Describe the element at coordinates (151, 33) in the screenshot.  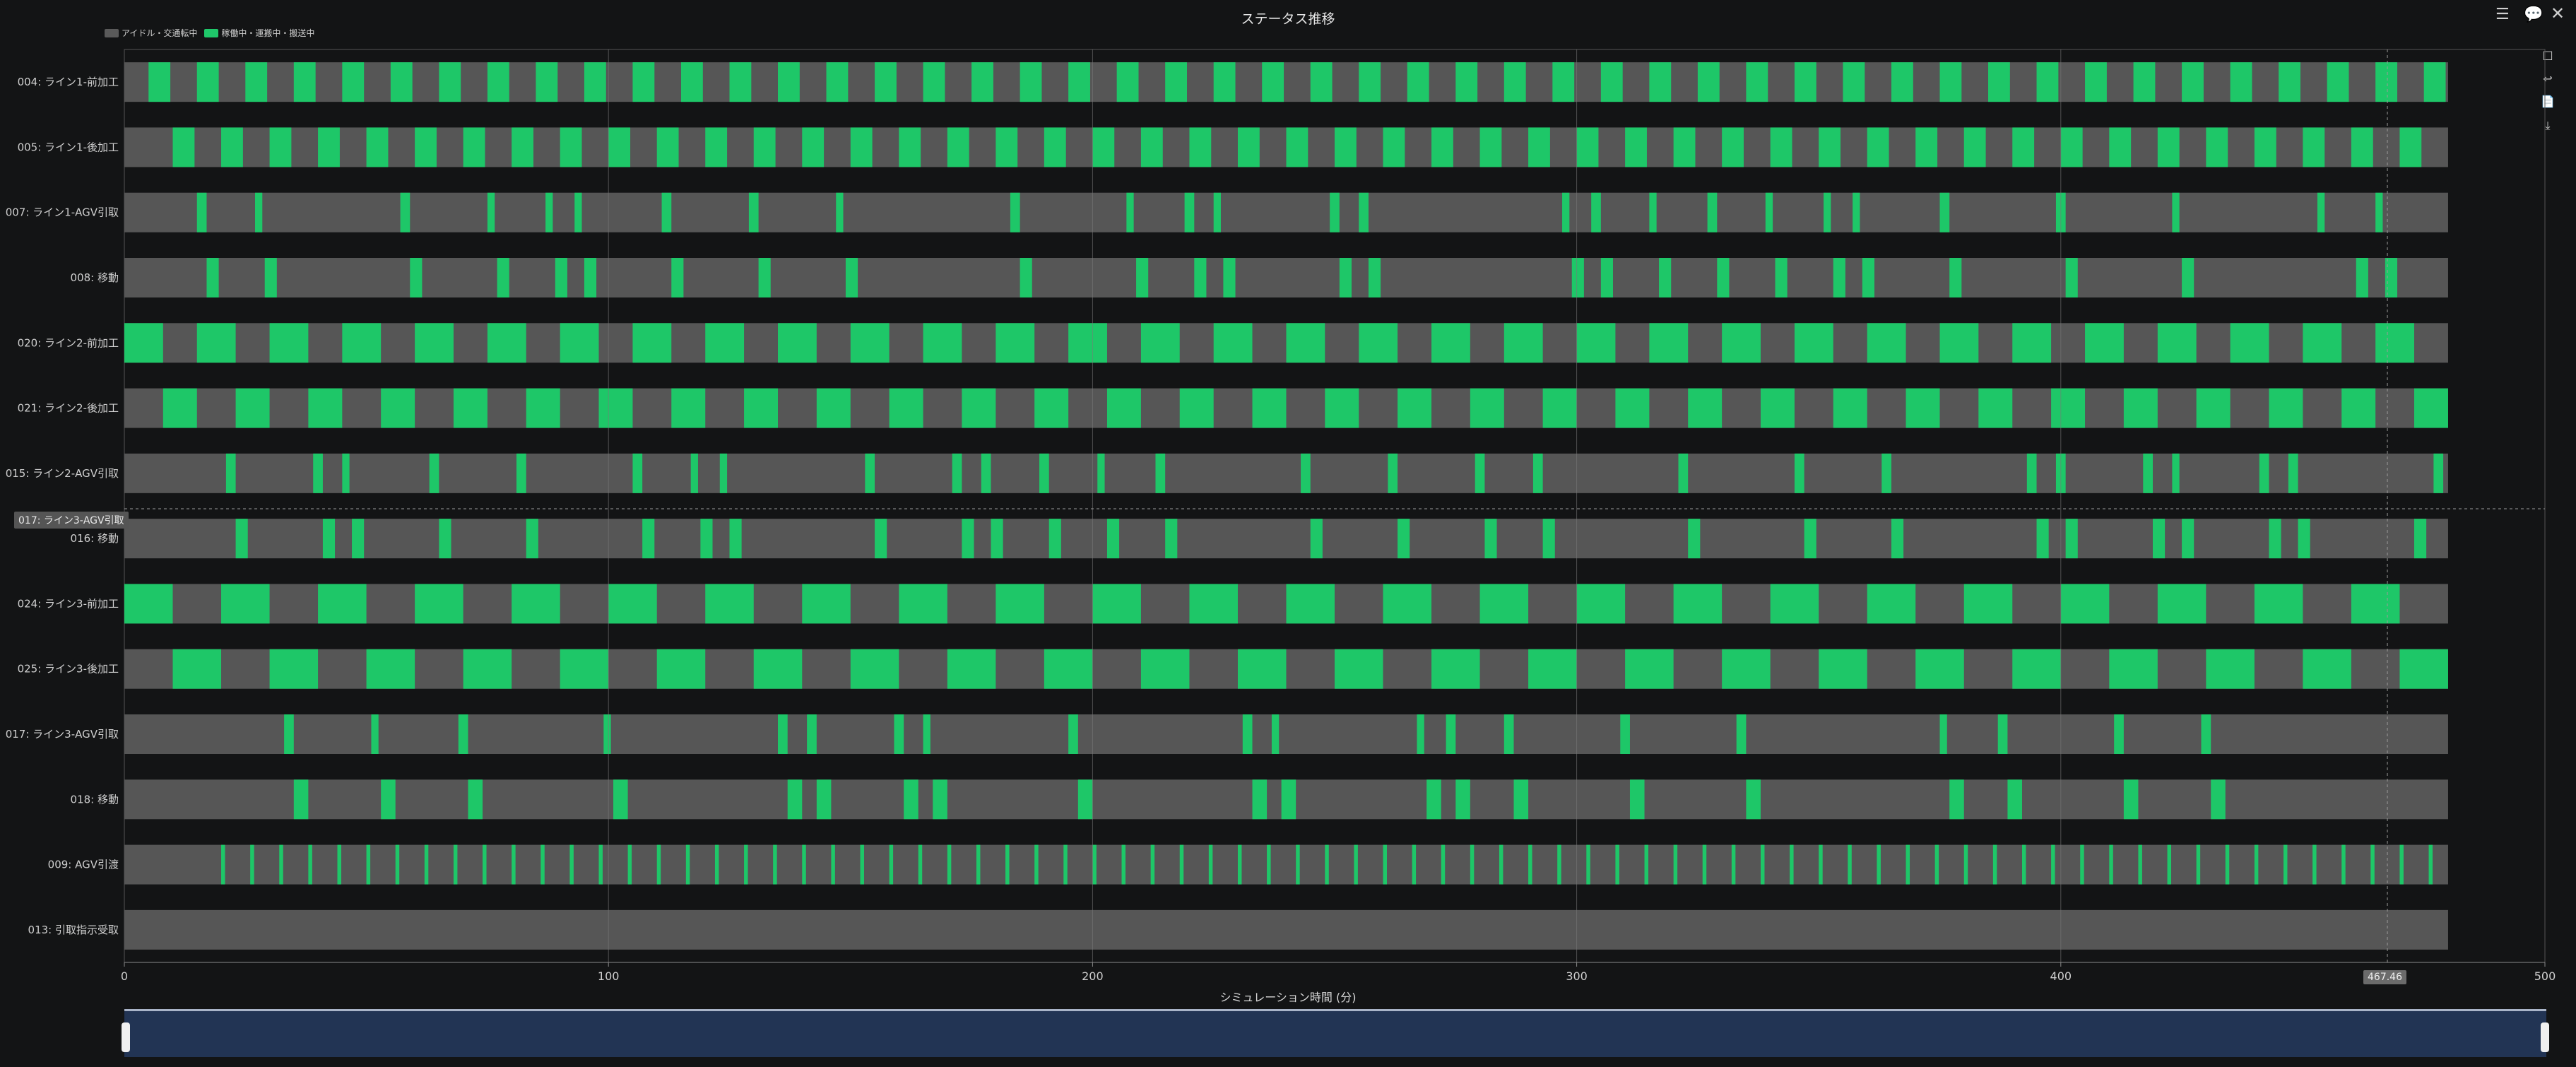
I see `legend-item-idle: アイドル・交通転中` at that location.